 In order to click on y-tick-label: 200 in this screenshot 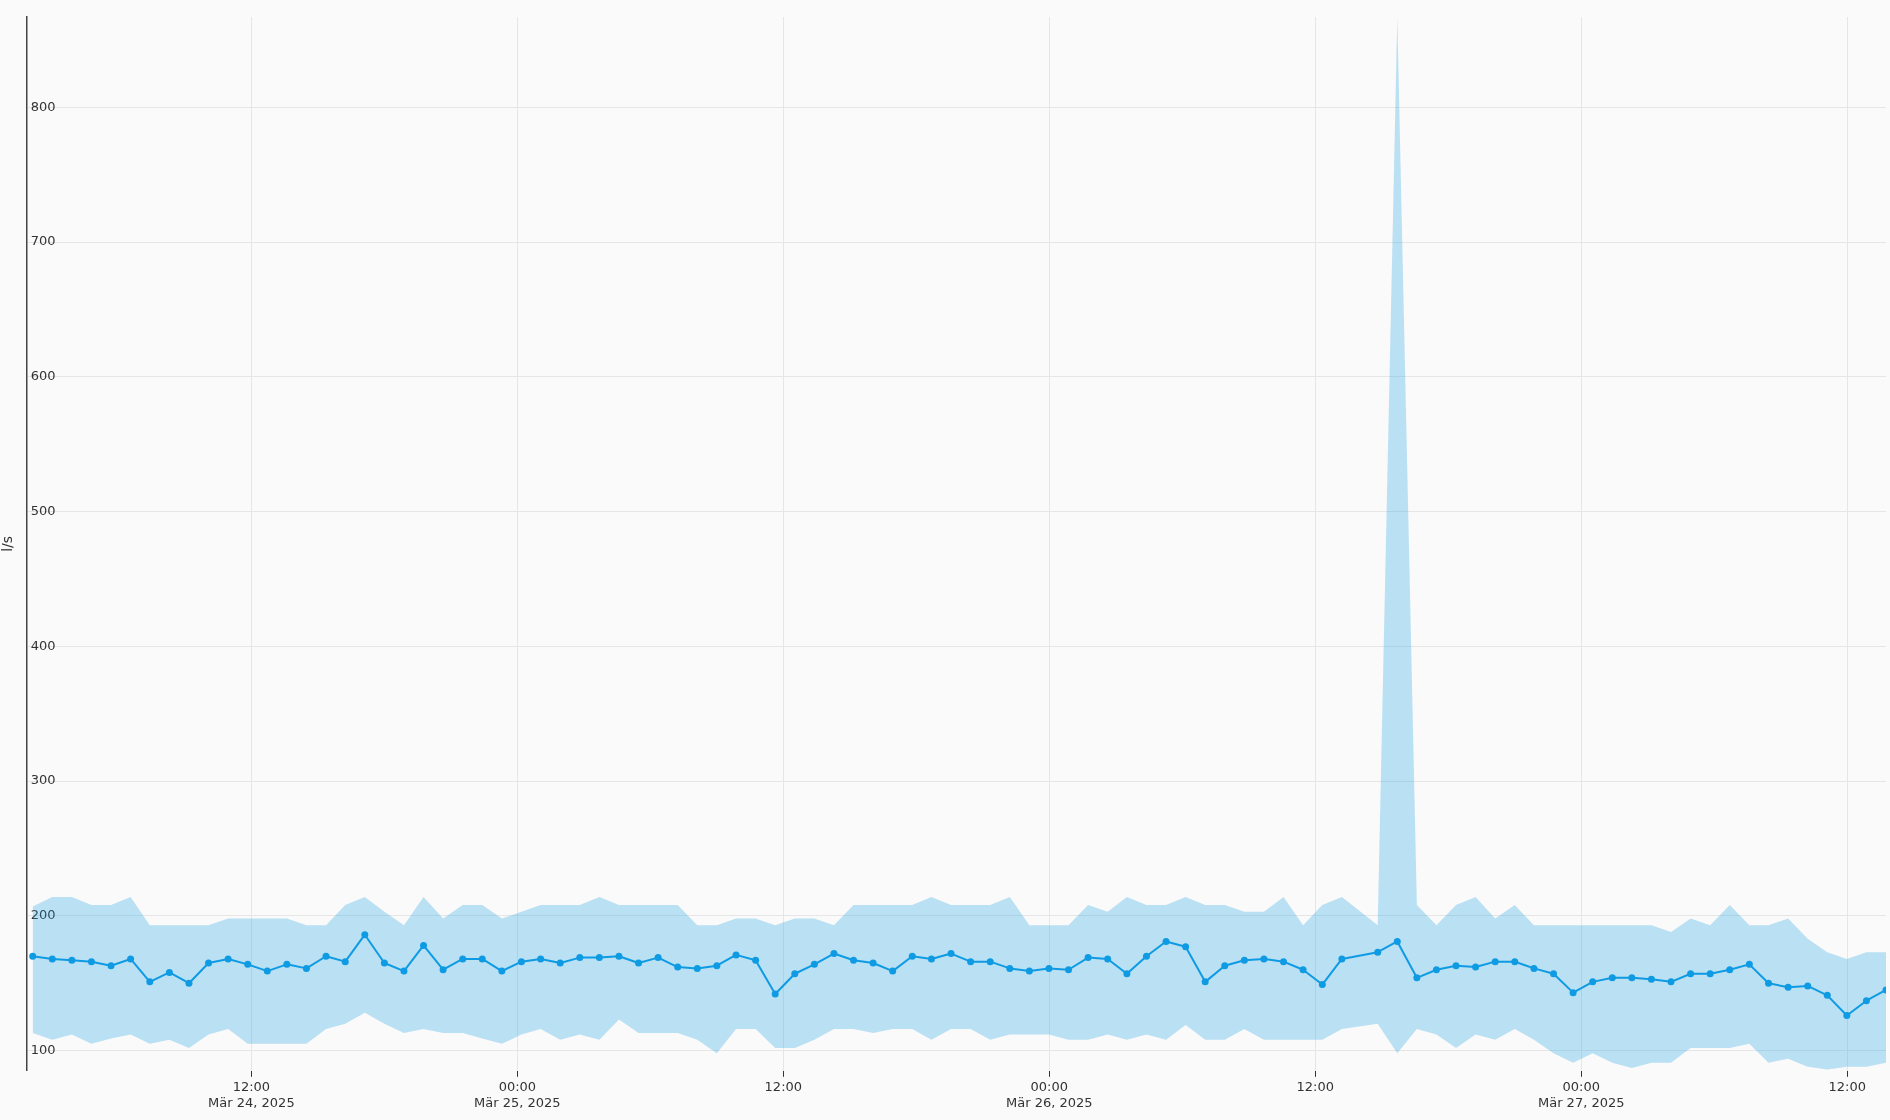, I will do `click(43, 915)`.